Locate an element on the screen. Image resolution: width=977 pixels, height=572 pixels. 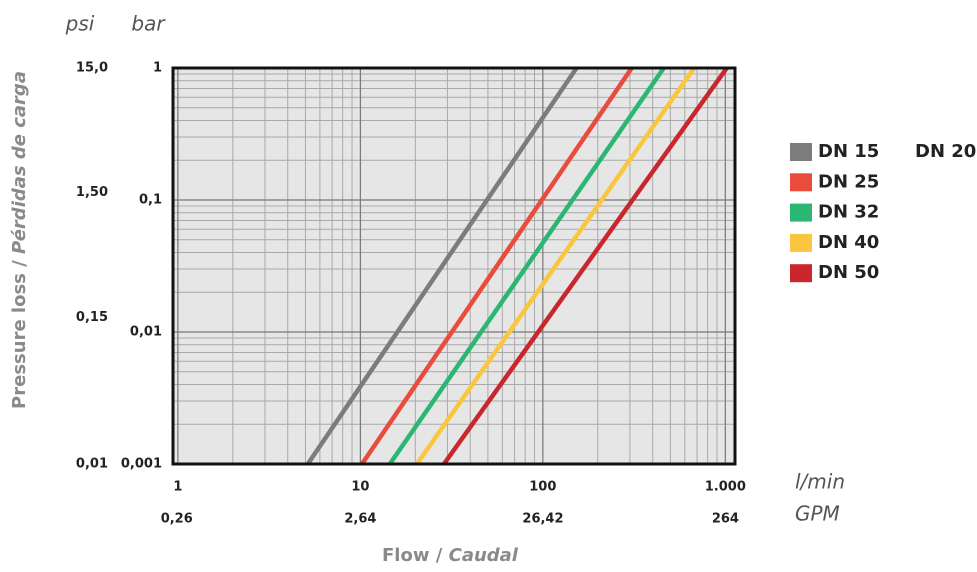
y-label-es: Pérdidas de carga is located at coordinates (19, 162).